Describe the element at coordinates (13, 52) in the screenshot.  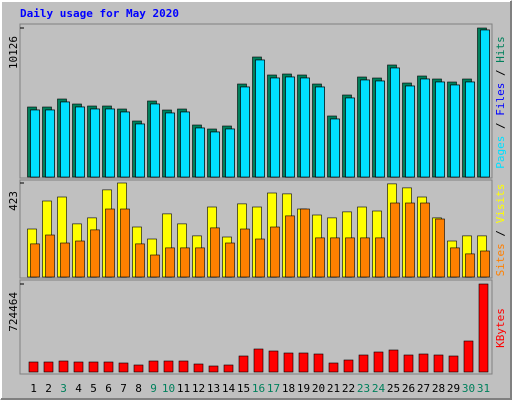
I see `y-tick-label: 10126` at that location.